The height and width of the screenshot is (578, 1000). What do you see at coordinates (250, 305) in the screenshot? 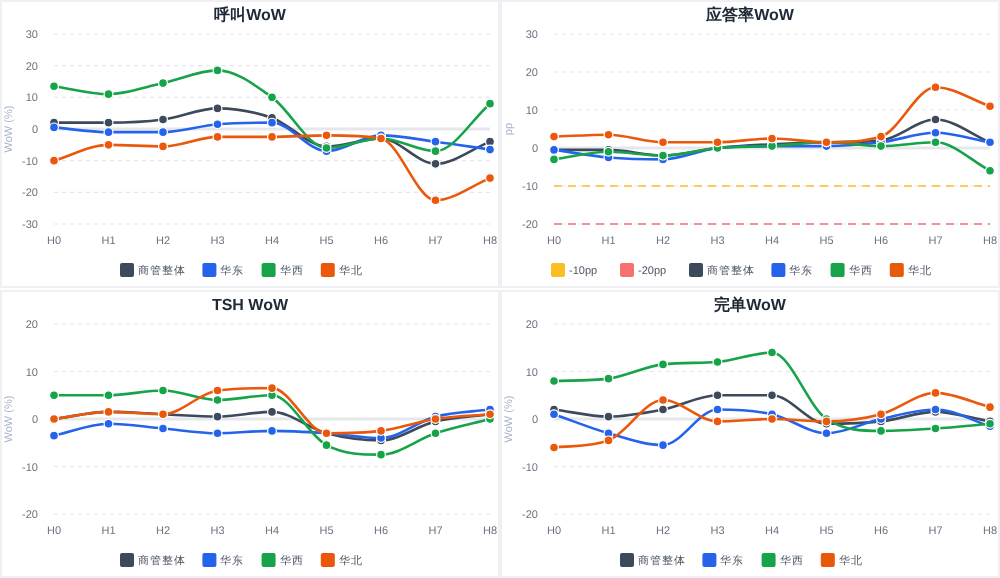
I see `chart-title: TSH WoW` at bounding box center [250, 305].